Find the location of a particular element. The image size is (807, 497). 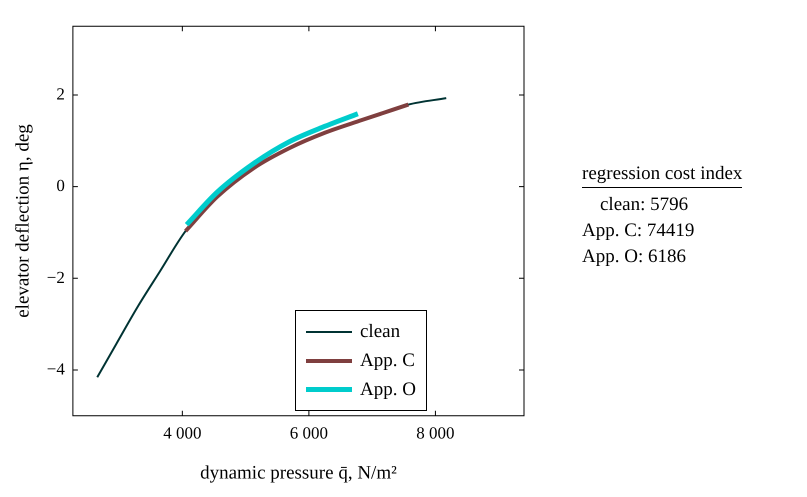

legend-label: clean is located at coordinates (380, 331).